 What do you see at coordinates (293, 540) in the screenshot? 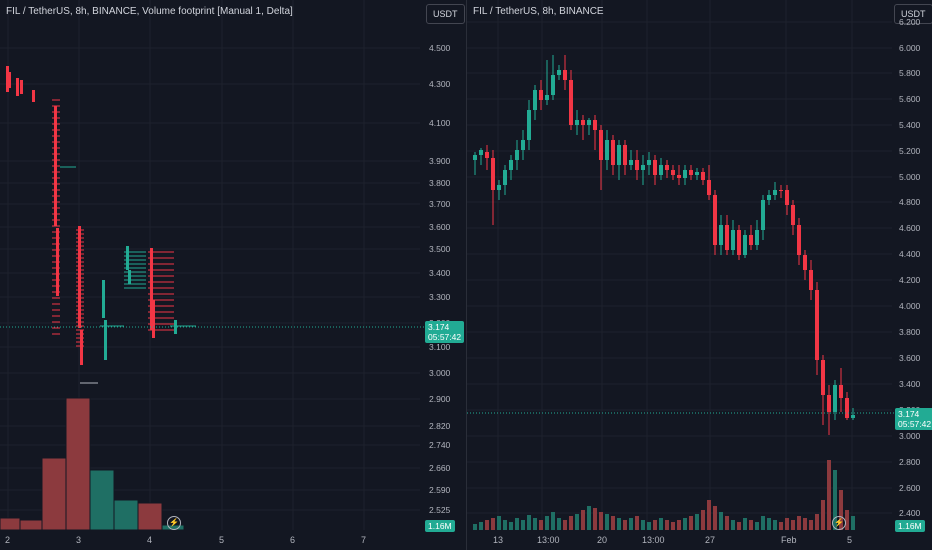
I see `time-tick-label: 6` at bounding box center [293, 540].